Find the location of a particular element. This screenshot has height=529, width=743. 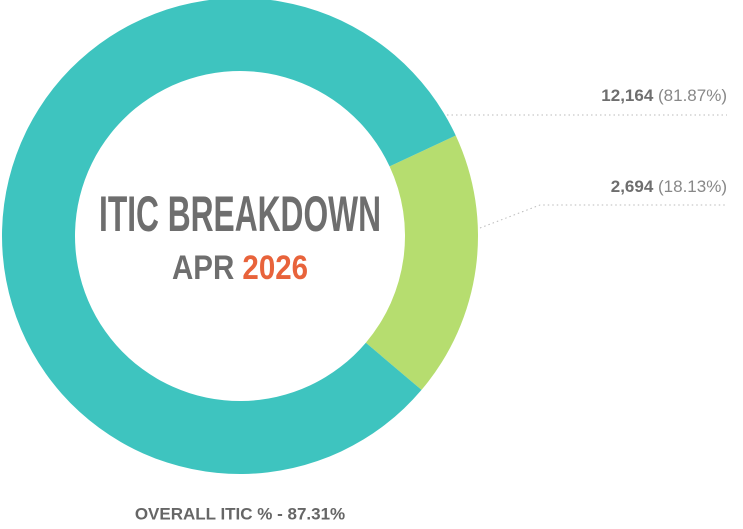

slice-percentage: (18.13%) is located at coordinates (692, 186).